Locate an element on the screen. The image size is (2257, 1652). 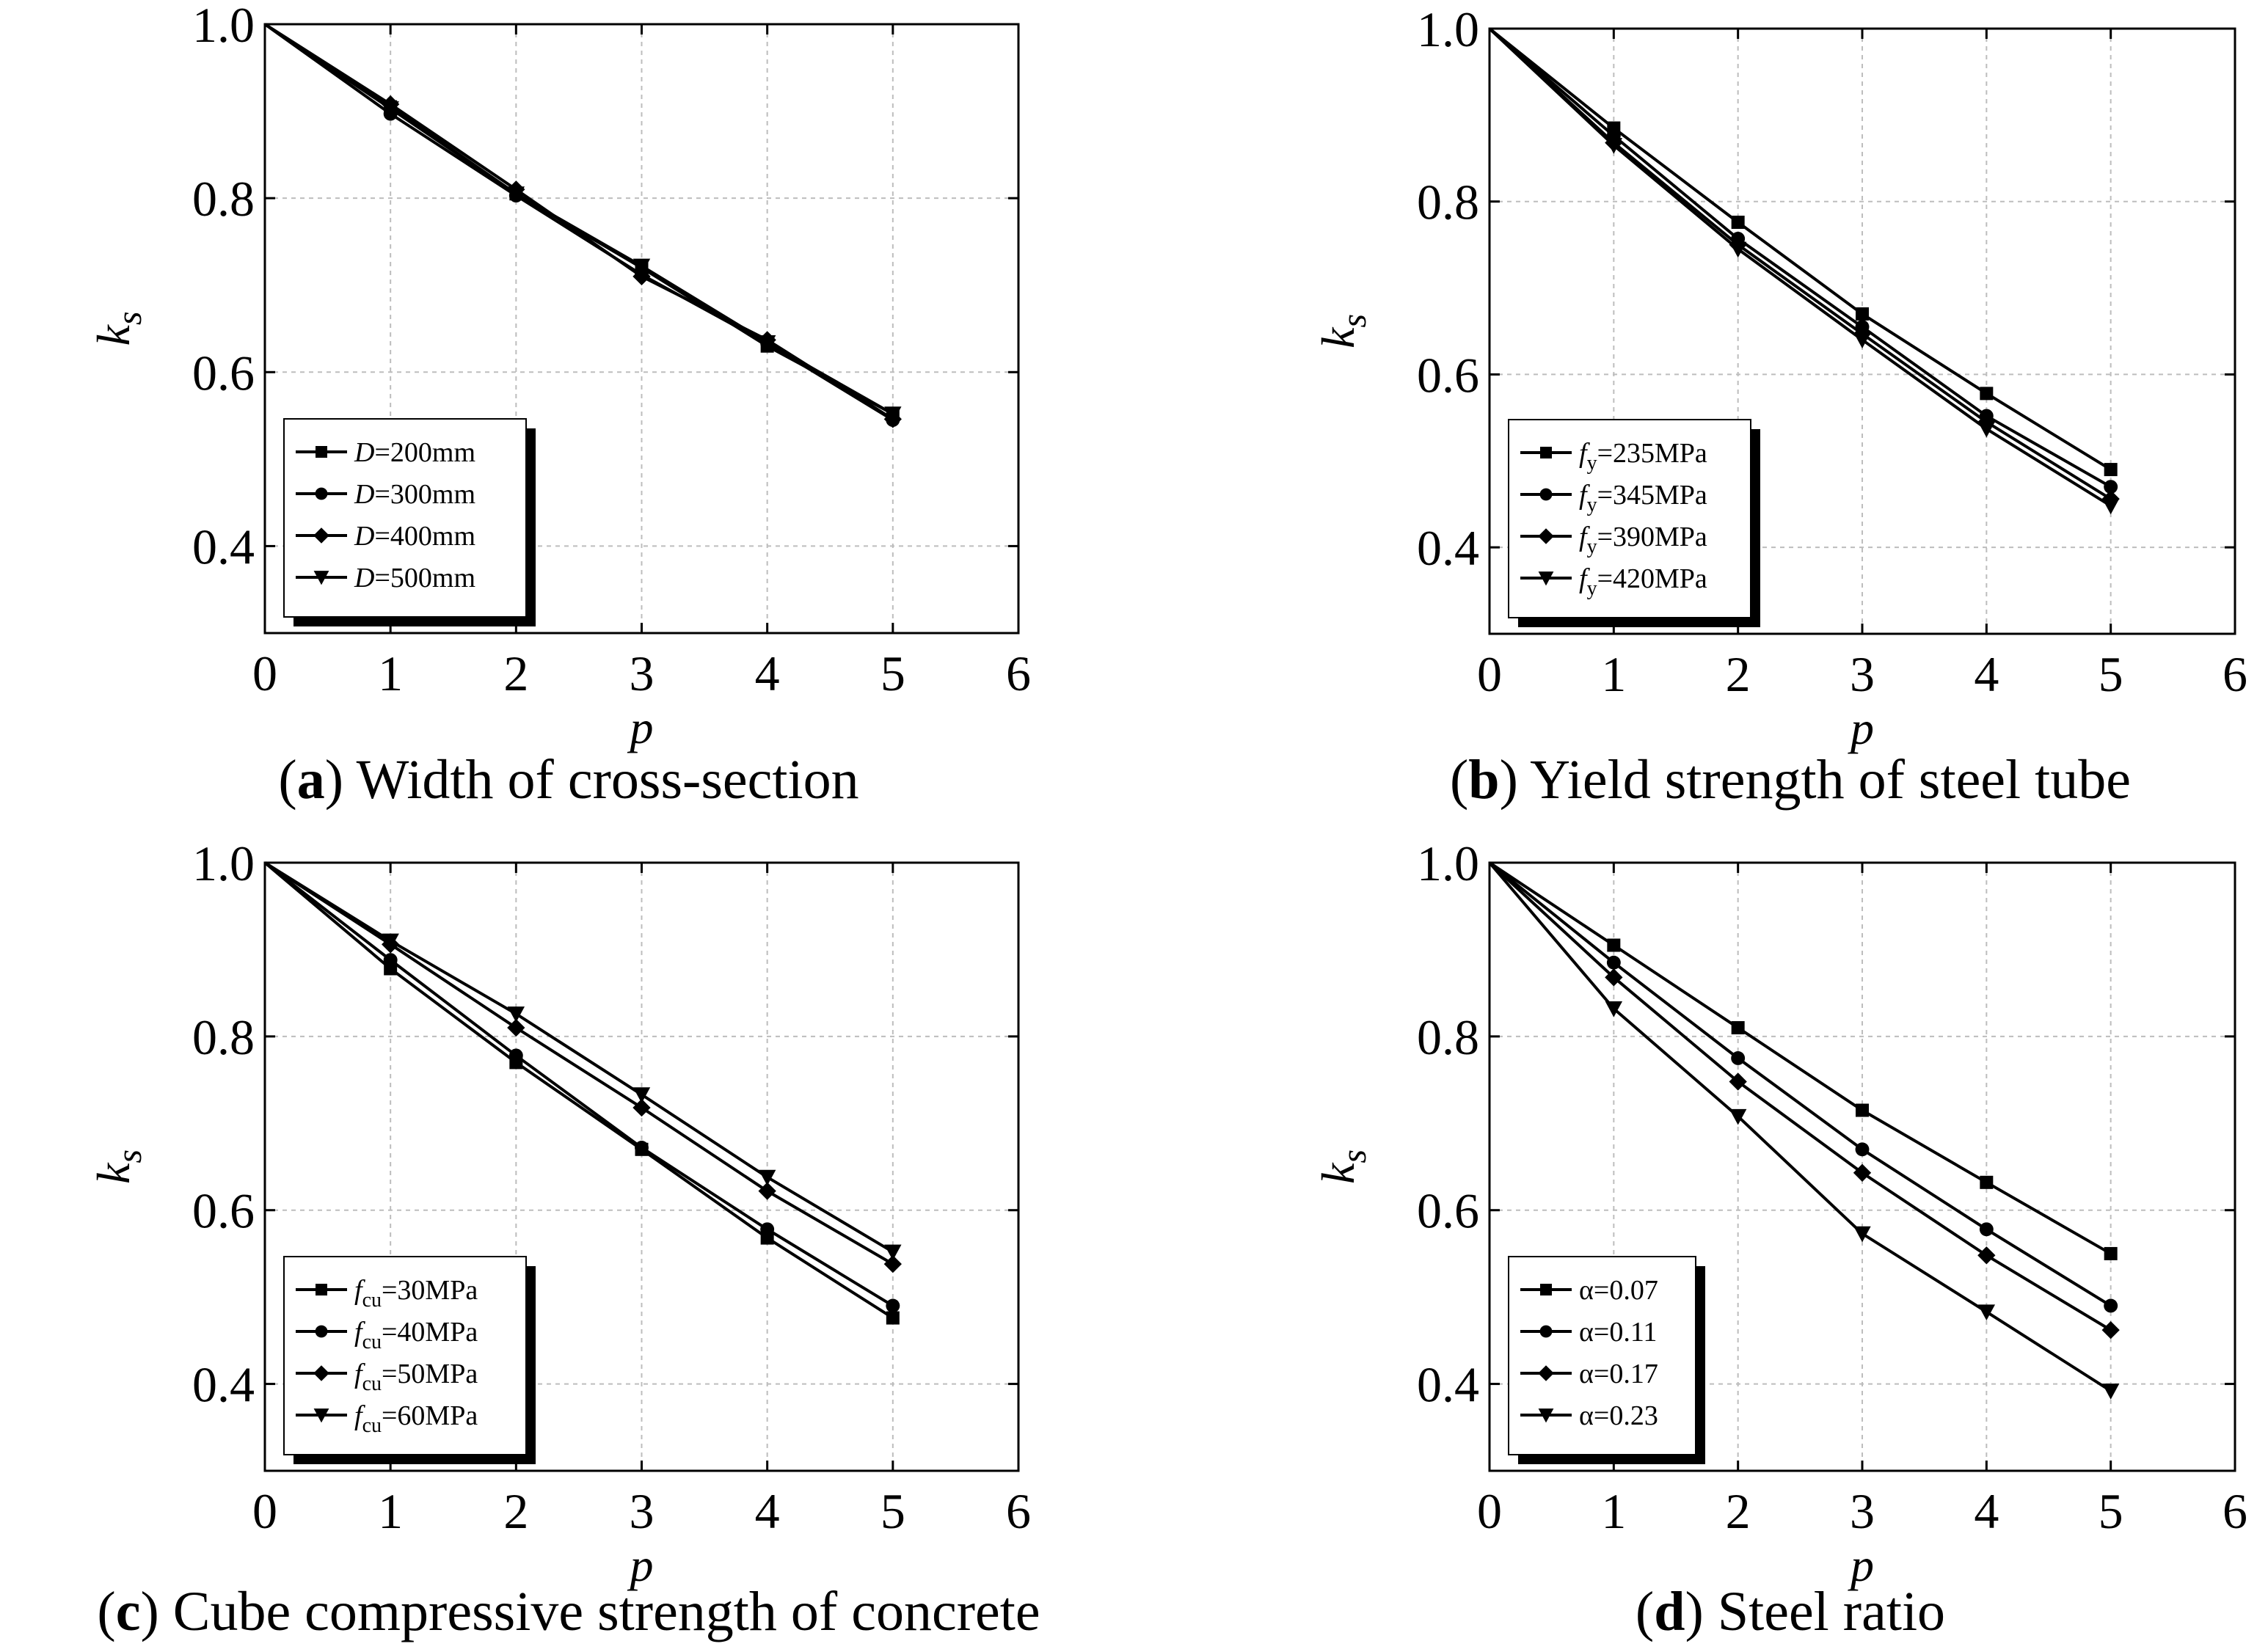
data-point-s2-p3 is located at coordinates (642, 1147).